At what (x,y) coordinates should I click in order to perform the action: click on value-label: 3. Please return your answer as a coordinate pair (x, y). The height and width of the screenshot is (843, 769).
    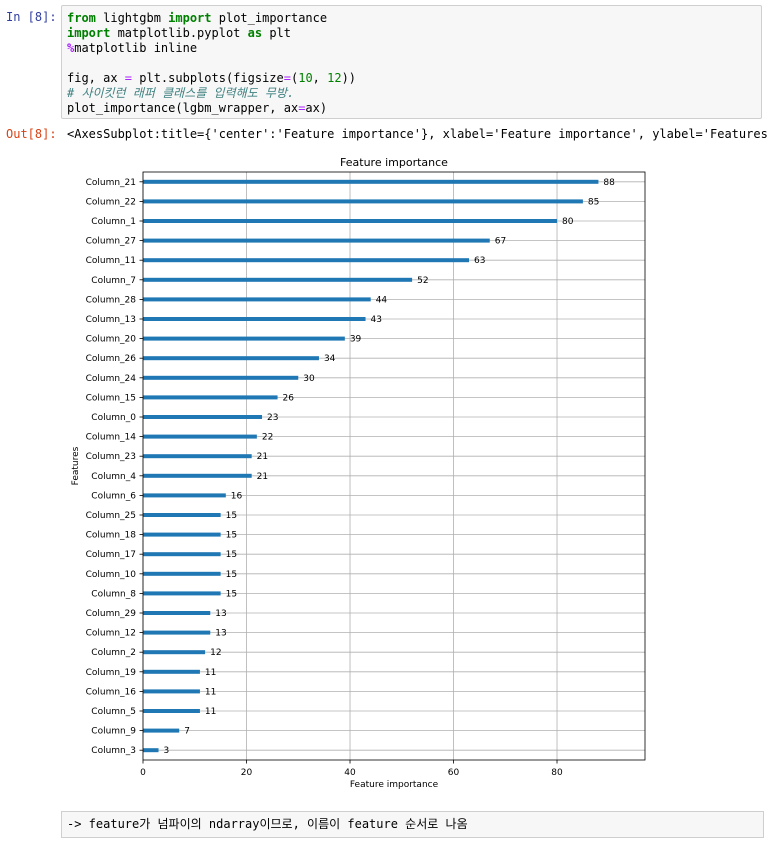
    Looking at the image, I should click on (167, 751).